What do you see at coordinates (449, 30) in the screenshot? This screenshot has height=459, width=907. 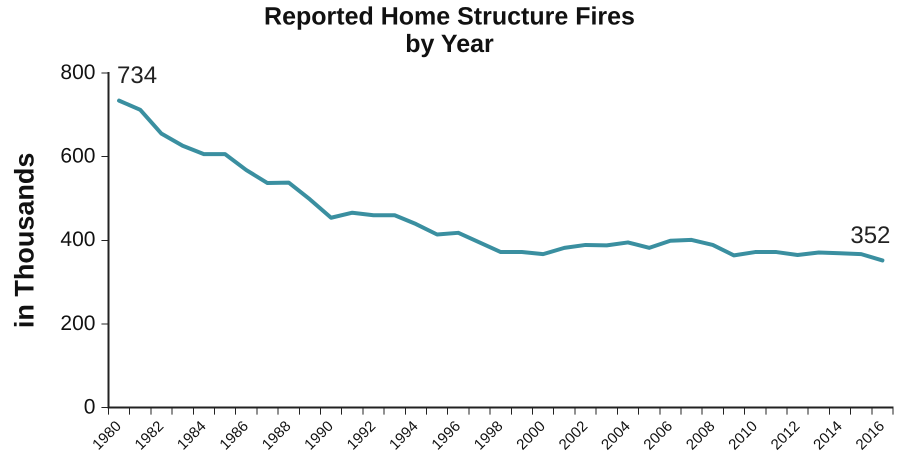 I see `chart-title: Reported Home Structure Fires by Year` at bounding box center [449, 30].